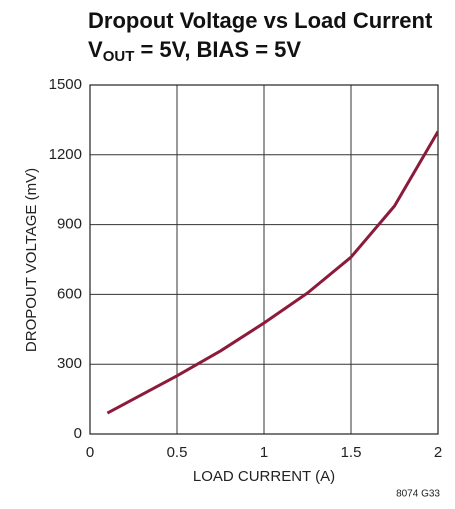  I want to click on y-tick-label: 900, so click(69, 224).